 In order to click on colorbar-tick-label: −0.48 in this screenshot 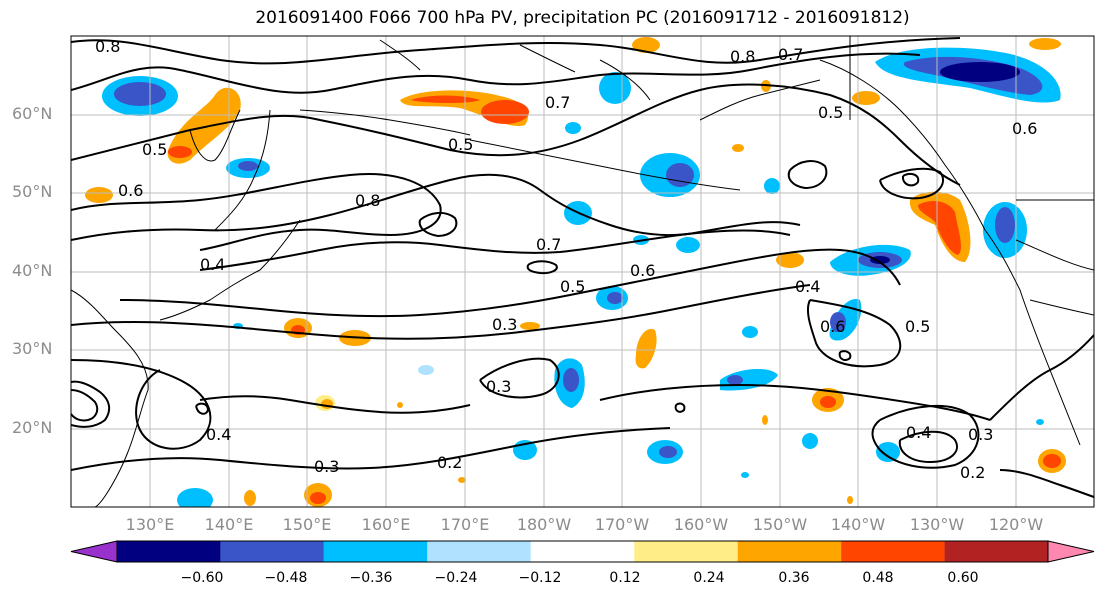, I will do `click(286, 578)`.